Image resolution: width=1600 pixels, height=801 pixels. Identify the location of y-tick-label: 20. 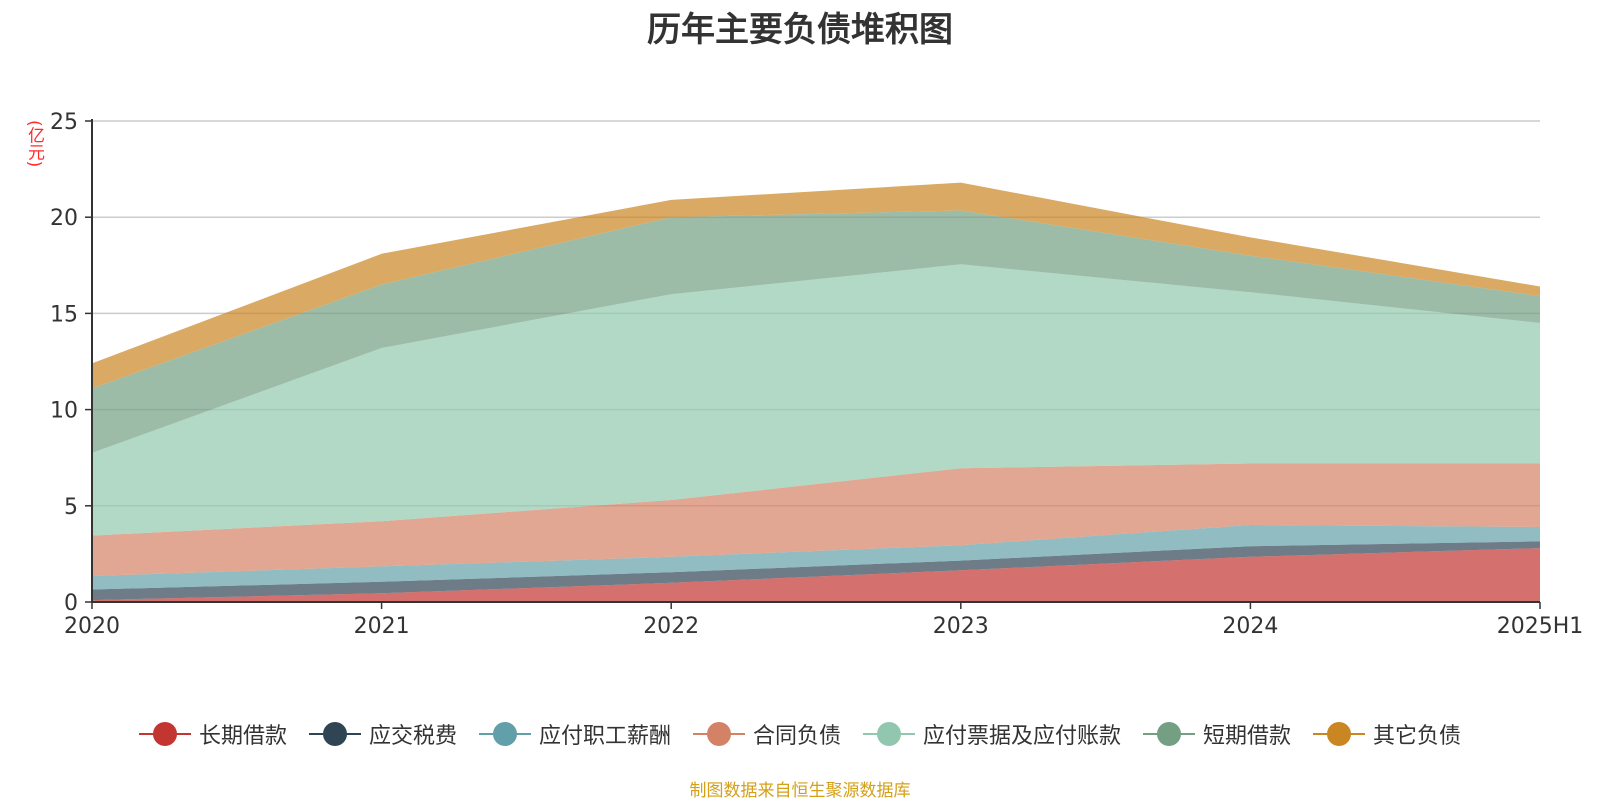
(64, 218).